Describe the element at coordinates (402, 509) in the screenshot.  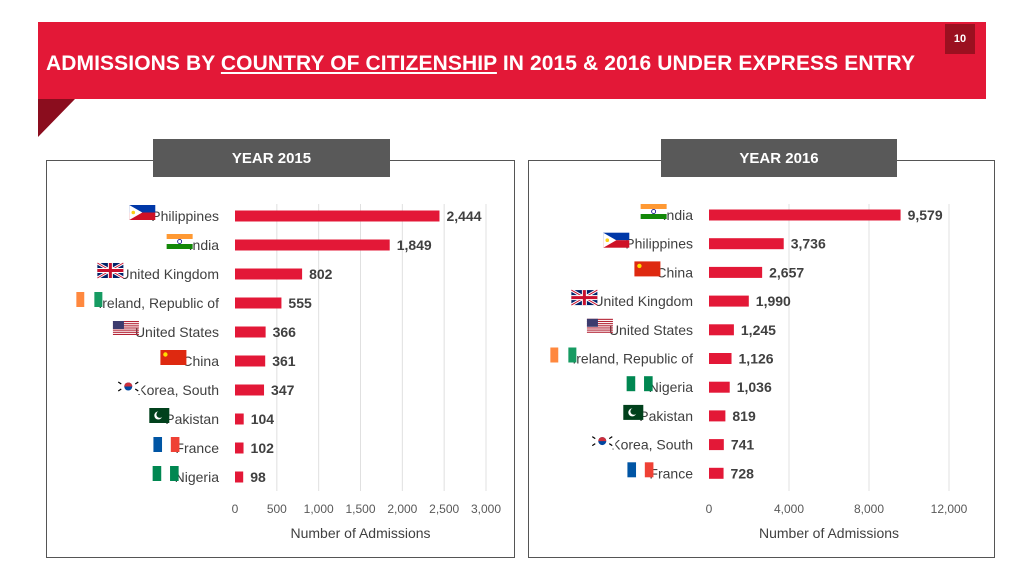
I see `x-tick-label: 2,000` at that location.